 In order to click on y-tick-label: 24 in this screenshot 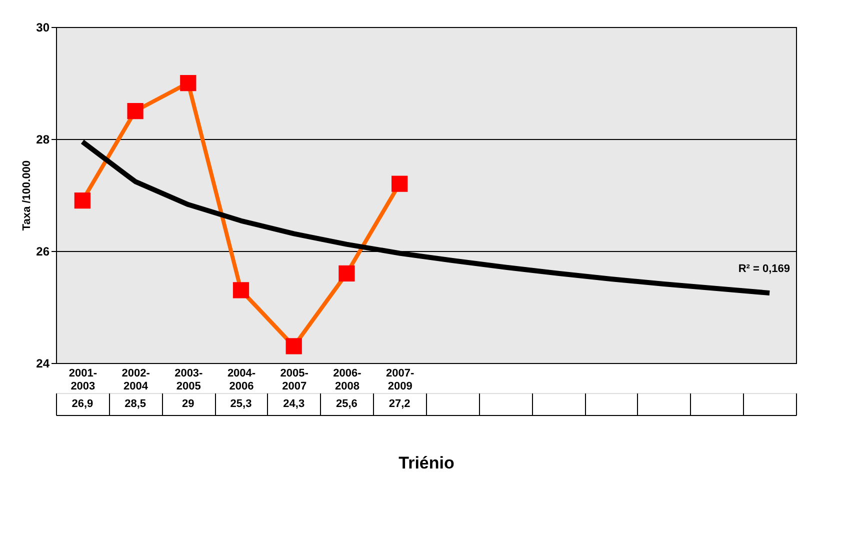, I will do `click(43, 363)`.